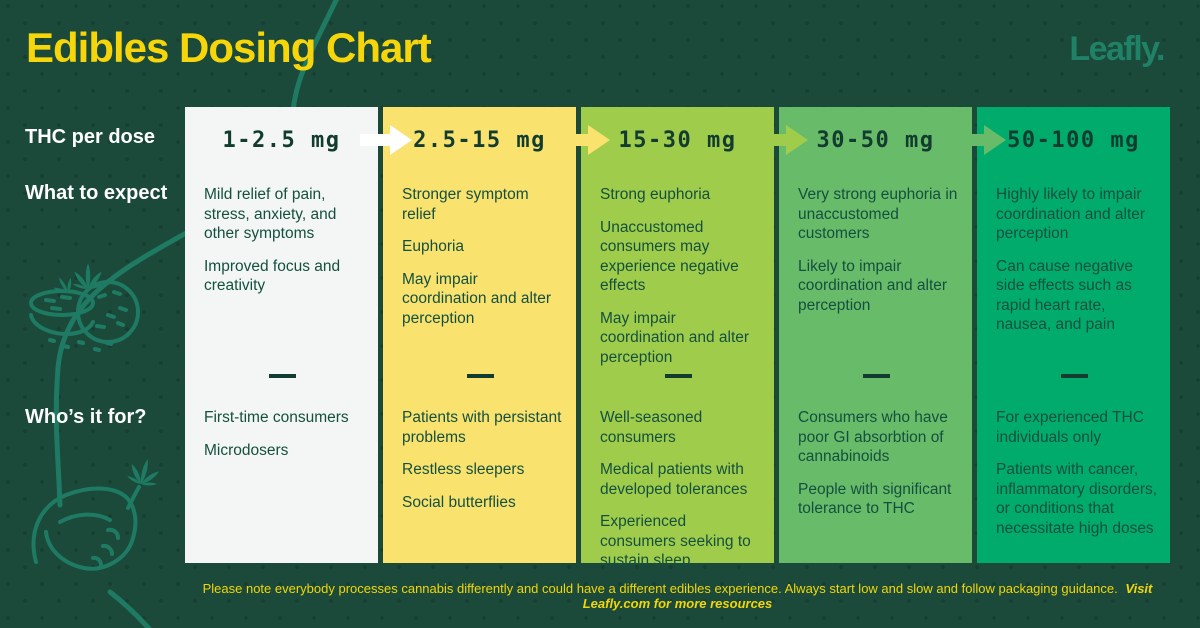  What do you see at coordinates (62, 285) in the screenshot?
I see `small-leaf-icon` at bounding box center [62, 285].